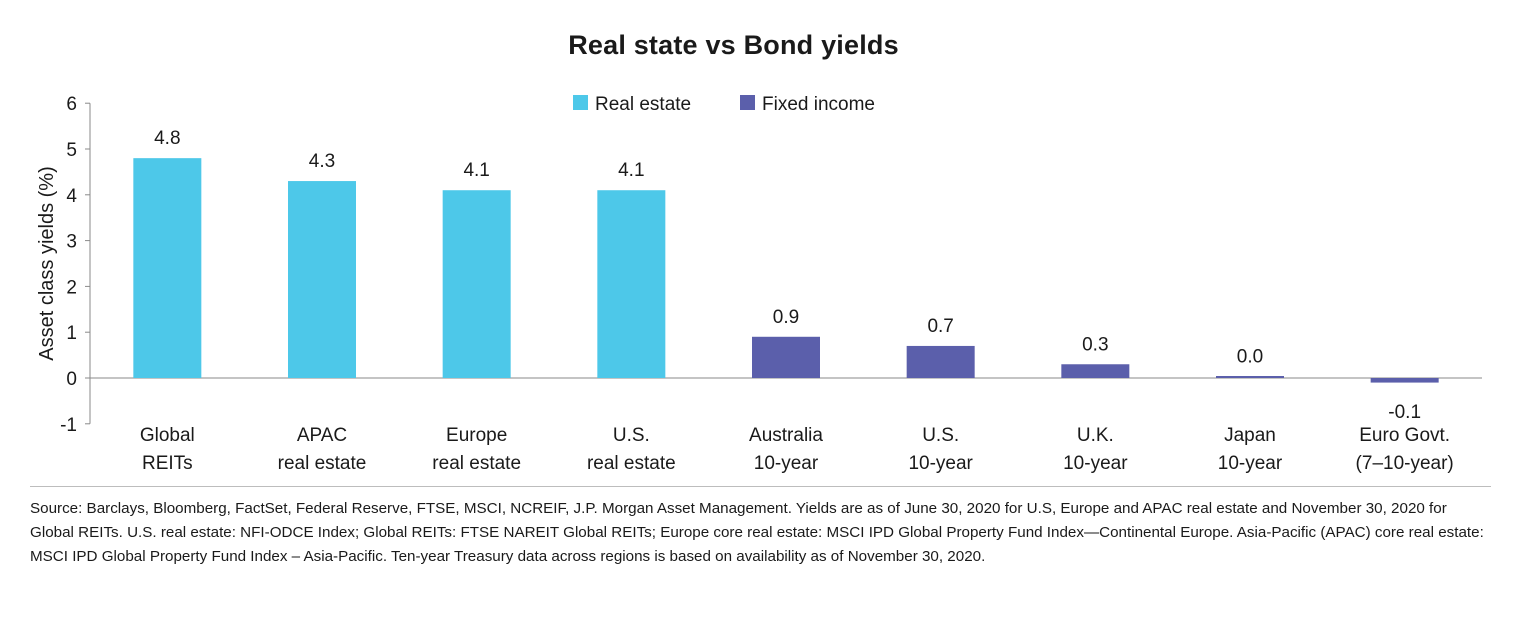  I want to click on category-label: Europe, so click(476, 435).